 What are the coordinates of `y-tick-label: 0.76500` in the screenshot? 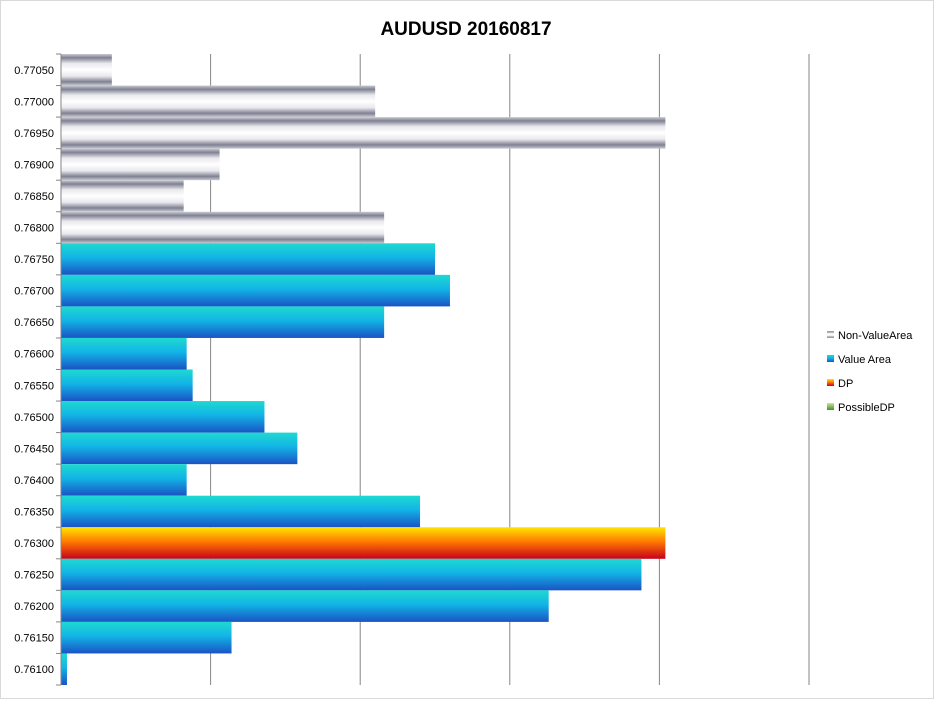 It's located at (34, 418).